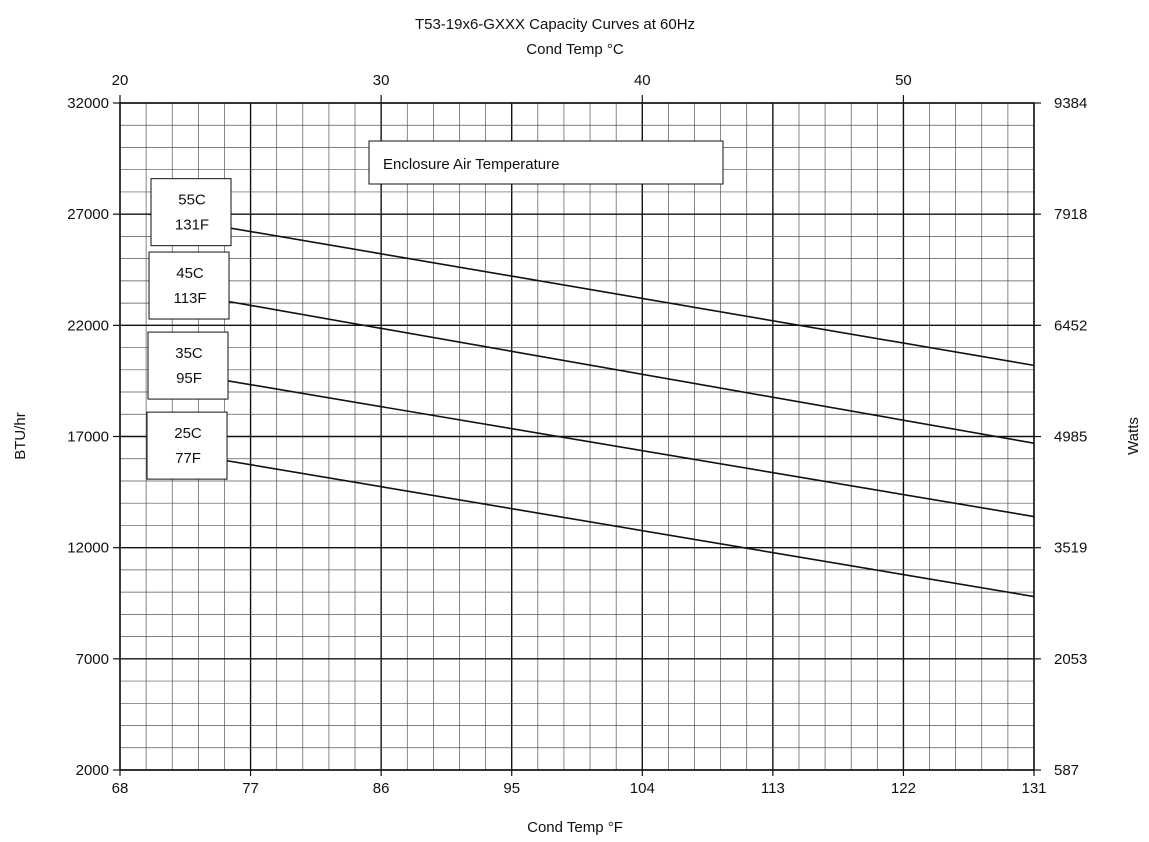 This screenshot has height=842, width=1149. What do you see at coordinates (1066, 770) in the screenshot?
I see `y2-tick-label: 587` at bounding box center [1066, 770].